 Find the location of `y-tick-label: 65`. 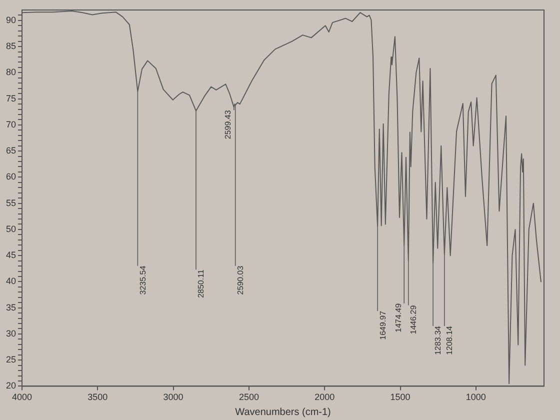

y-tick-label: 65 is located at coordinates (11, 151).